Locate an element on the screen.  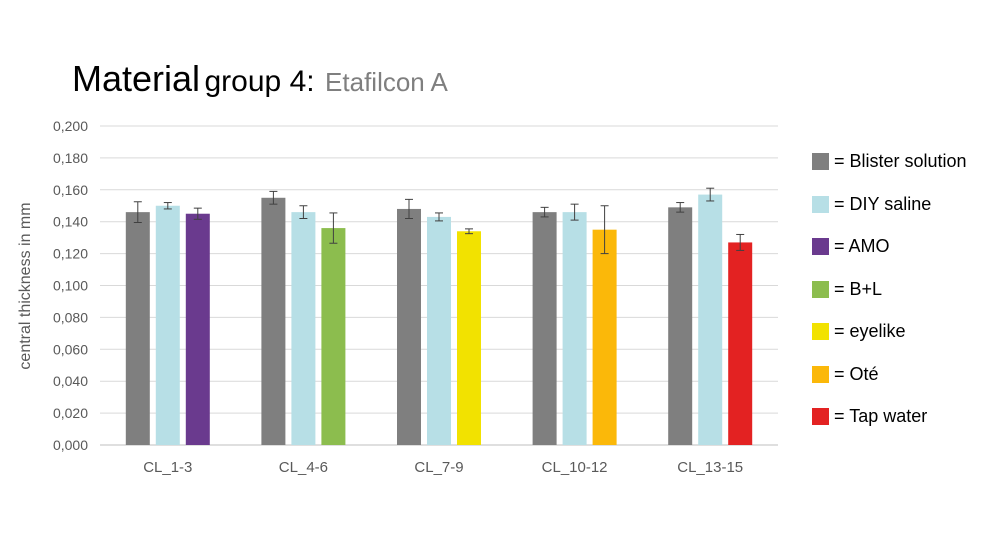
y-tick-label: 0,100 is located at coordinates (70, 286).